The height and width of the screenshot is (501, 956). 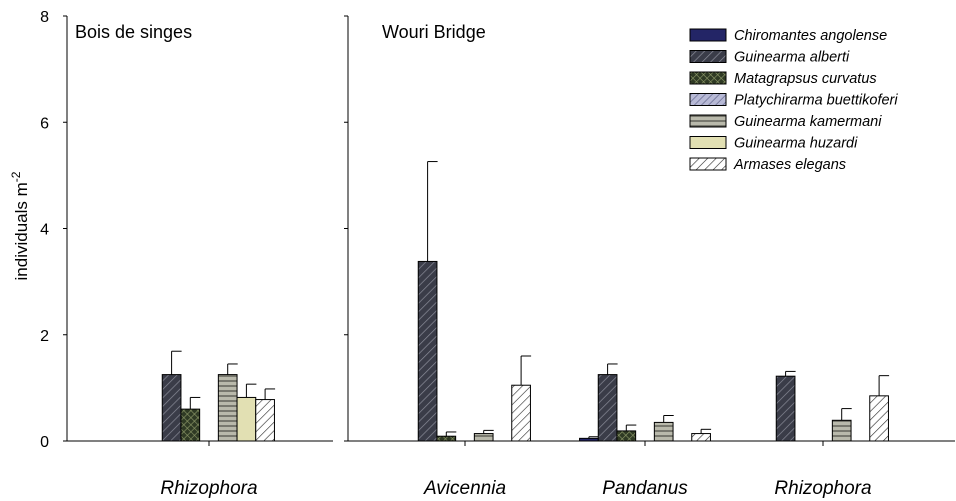 I want to click on legend-label: Armases elegans, so click(x=789, y=165).